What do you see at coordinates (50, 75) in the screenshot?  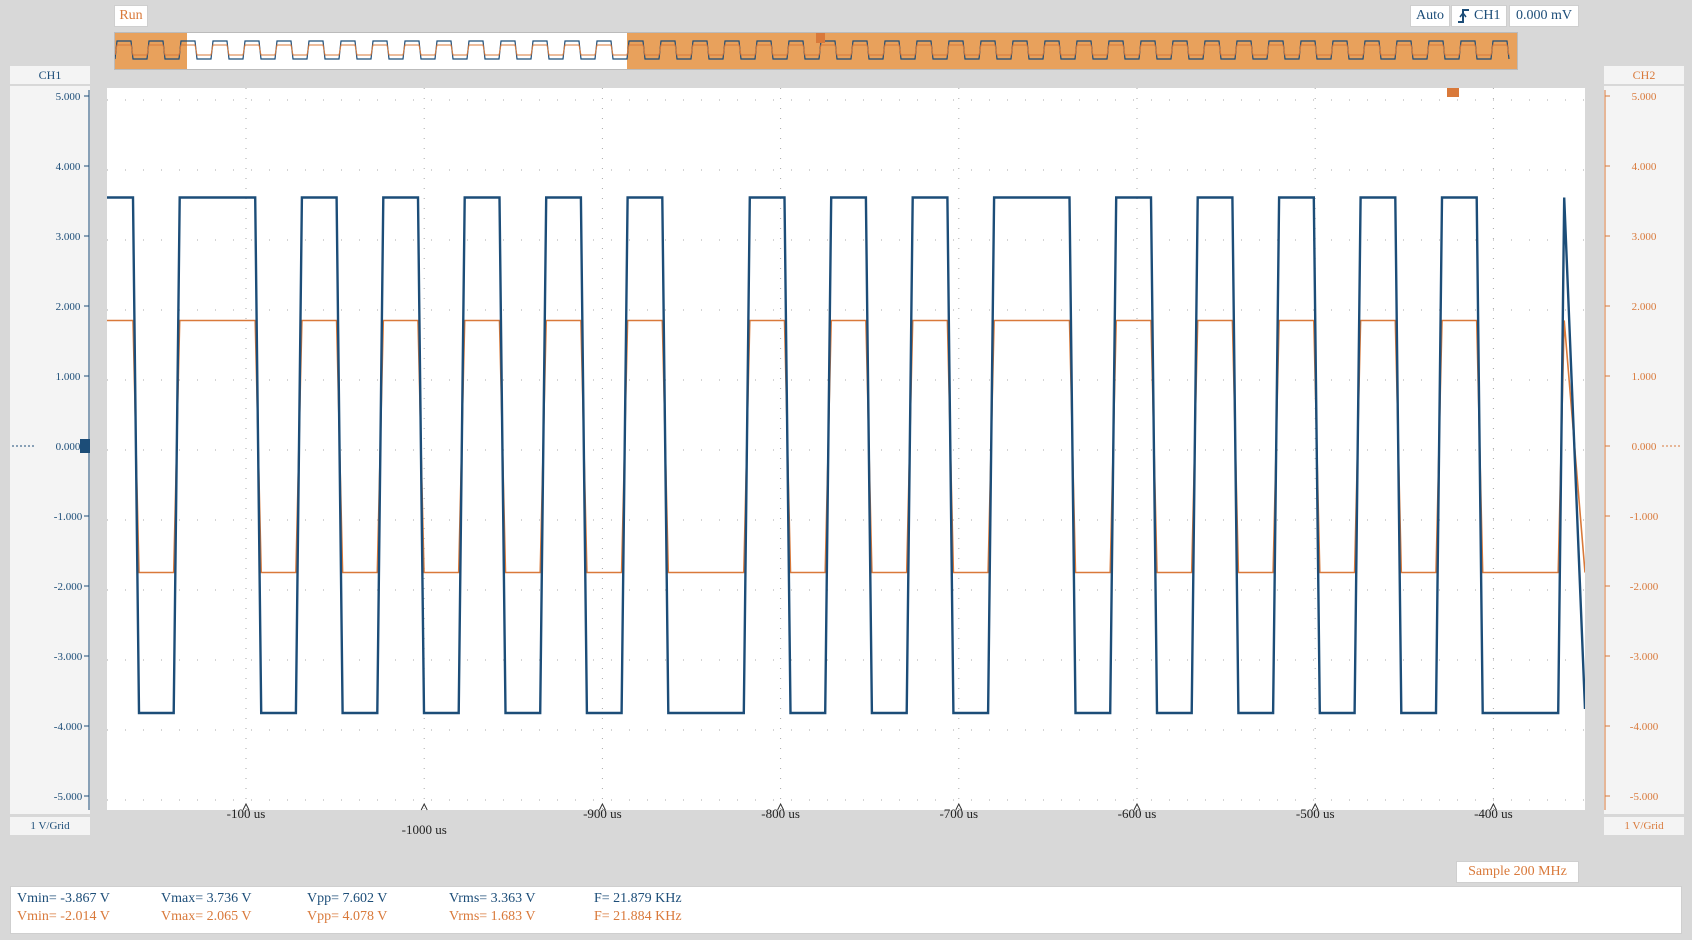 I see `ch1-label: CH1` at bounding box center [50, 75].